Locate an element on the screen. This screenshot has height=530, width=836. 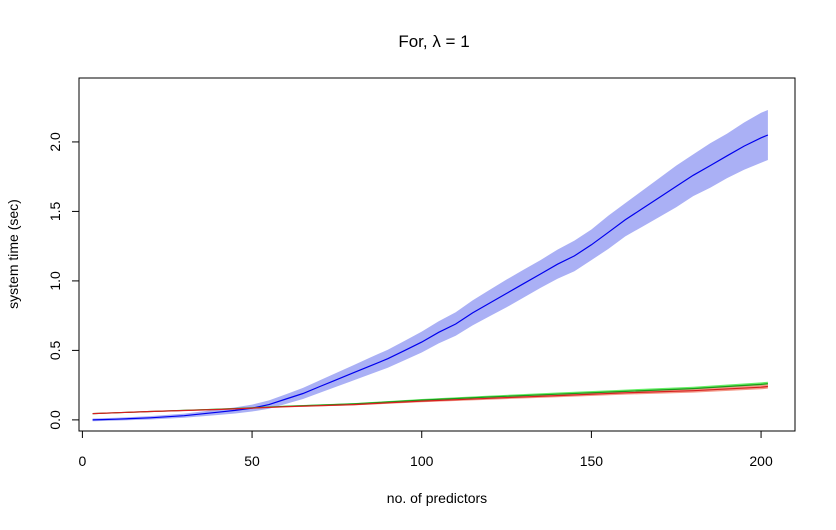
y-axis: 0.0 0.5 1.0 1.5 2.0 is located at coordinates (63, 281).